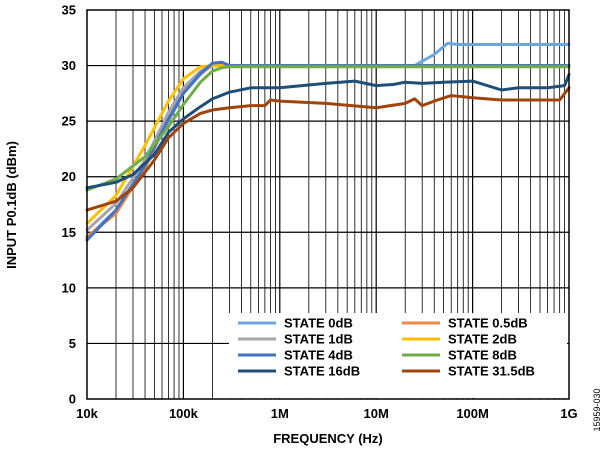 This screenshot has width=614, height=453. Describe the element at coordinates (72, 399) in the screenshot. I see `y-tick-label: 0` at that location.